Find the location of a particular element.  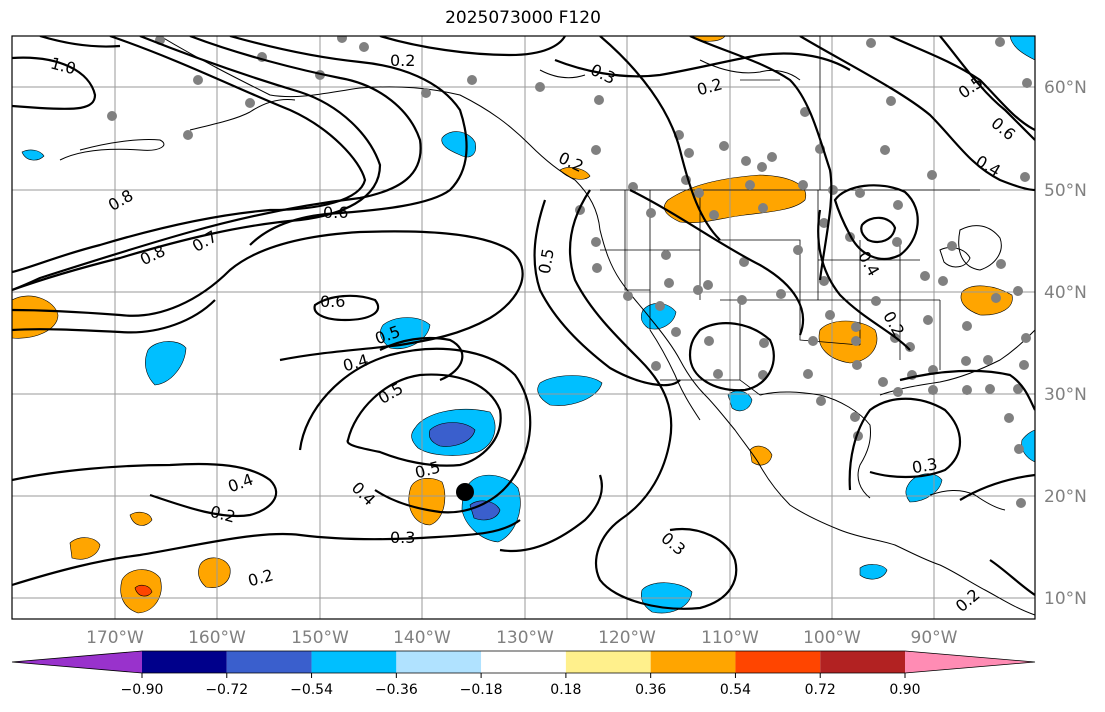

lat-label: 60°N is located at coordinates (1065, 88).